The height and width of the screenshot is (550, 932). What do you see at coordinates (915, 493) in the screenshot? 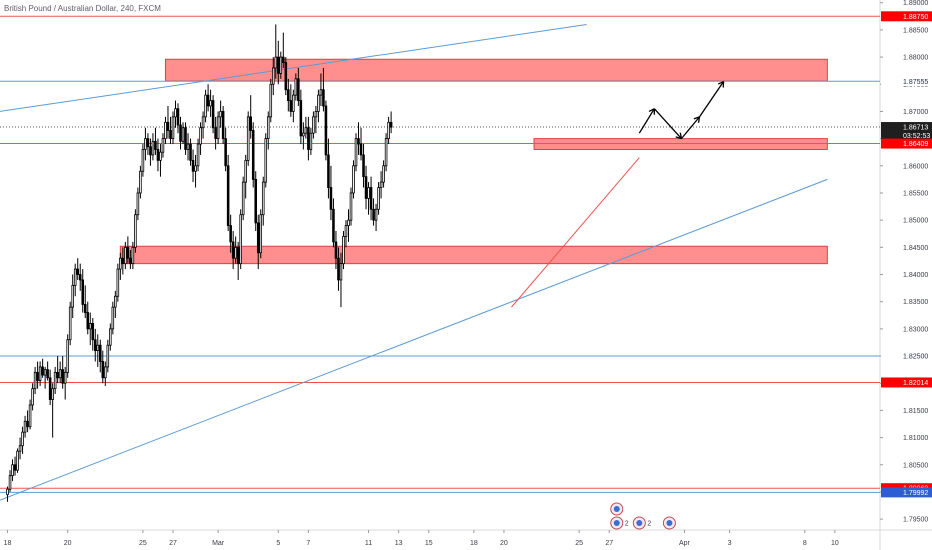
I see `price-tag: 1.79992` at bounding box center [915, 493].